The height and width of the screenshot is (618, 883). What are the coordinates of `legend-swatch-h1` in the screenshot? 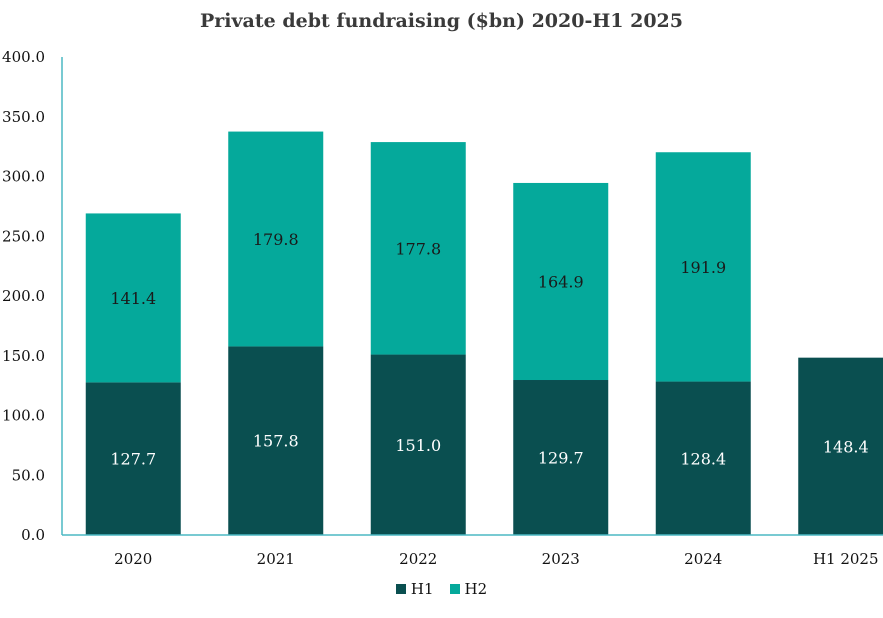 It's located at (400, 589).